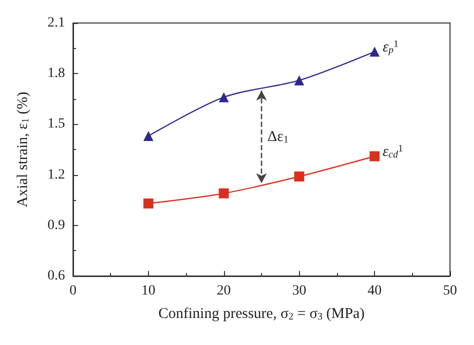 This screenshot has width=474, height=345. I want to click on x-tick-label: 30, so click(299, 291).